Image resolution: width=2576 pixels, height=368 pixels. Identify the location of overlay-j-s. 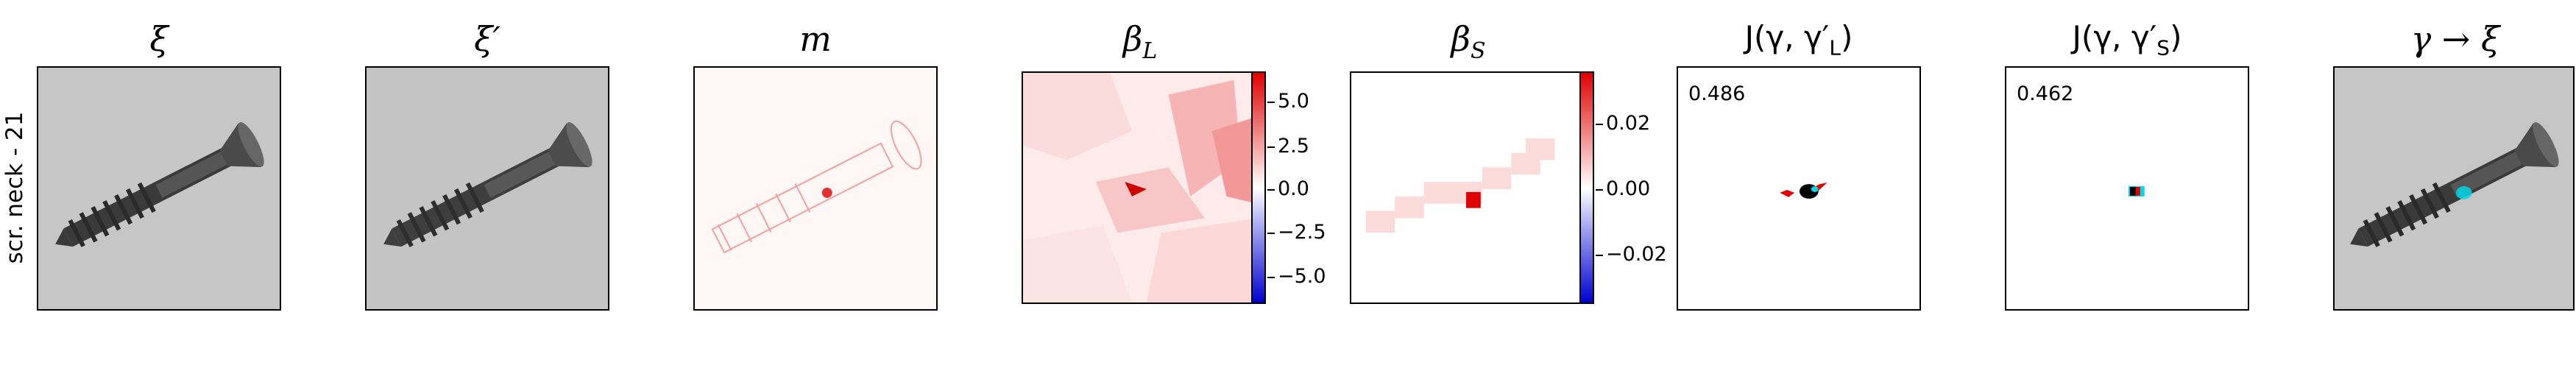
(2136, 192).